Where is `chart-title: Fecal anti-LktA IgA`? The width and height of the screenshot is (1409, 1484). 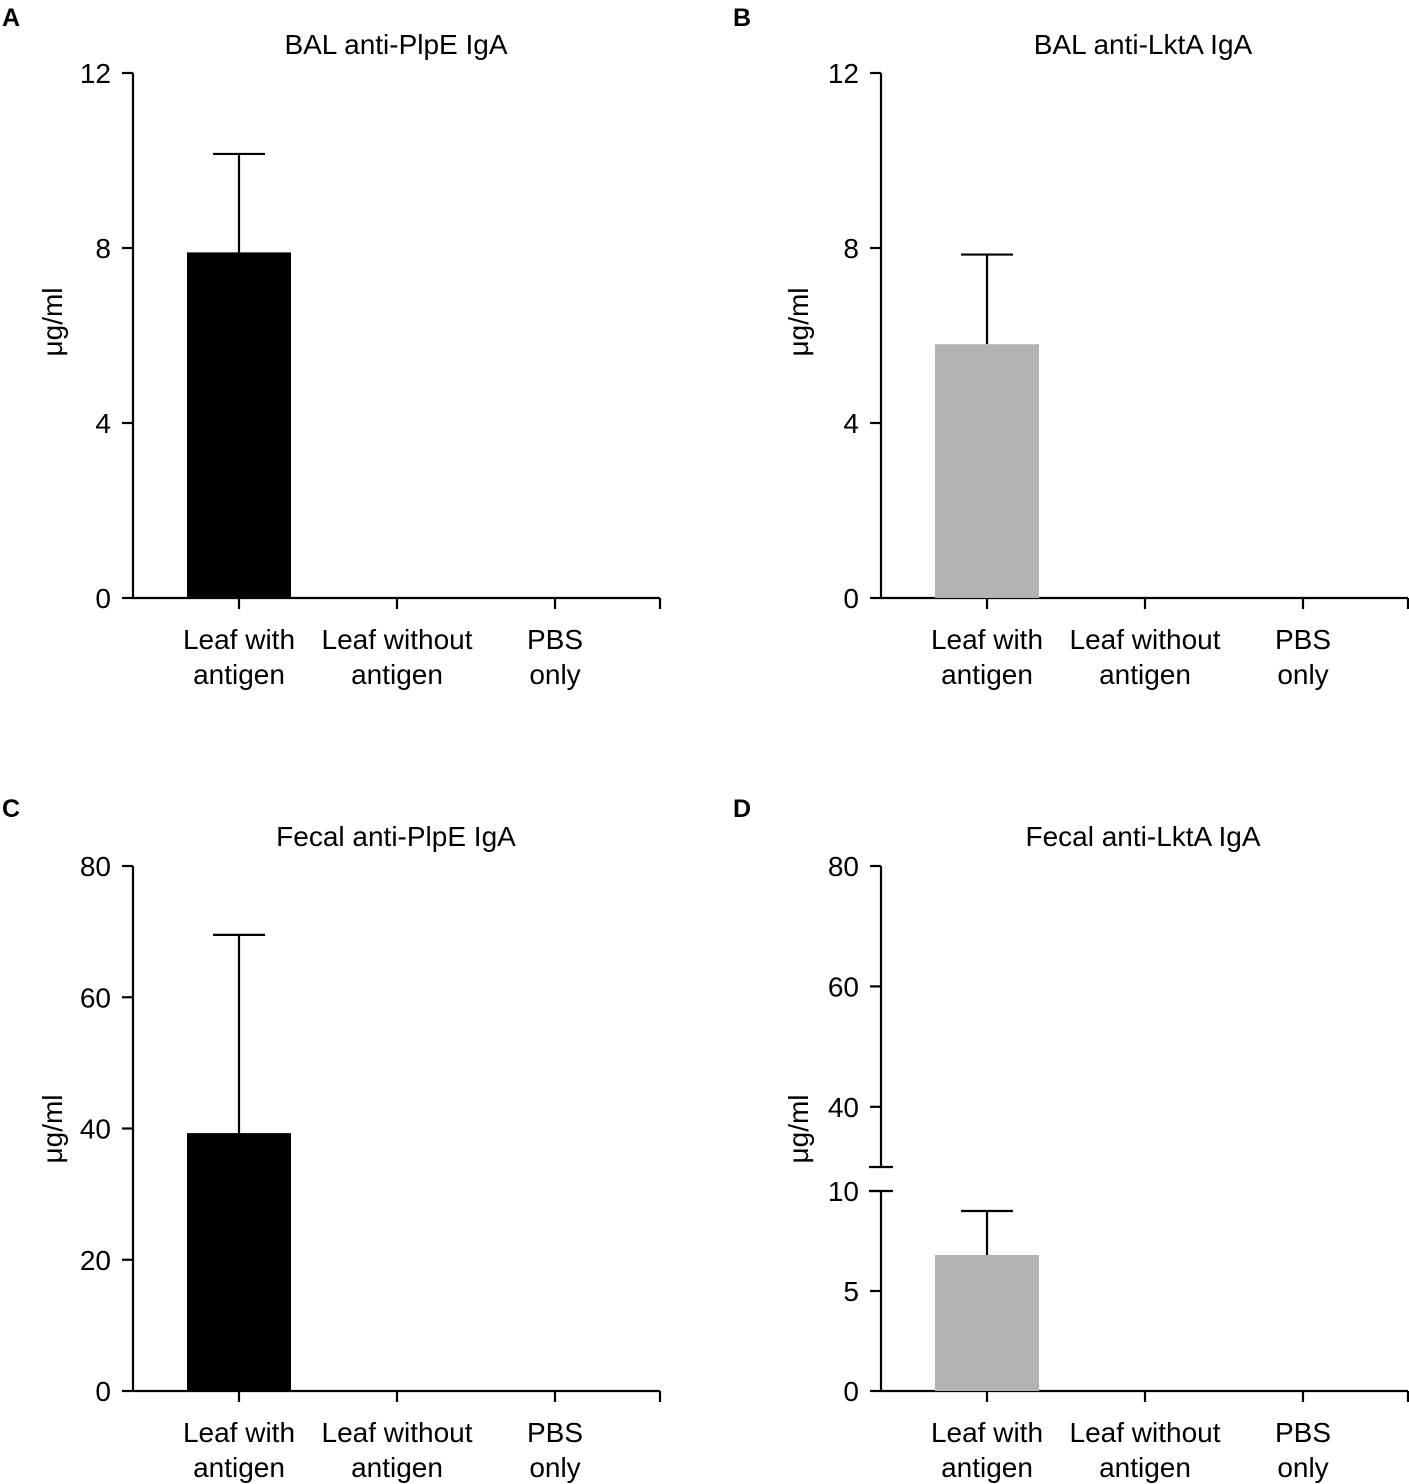
chart-title: Fecal anti-LktA IgA is located at coordinates (1142, 836).